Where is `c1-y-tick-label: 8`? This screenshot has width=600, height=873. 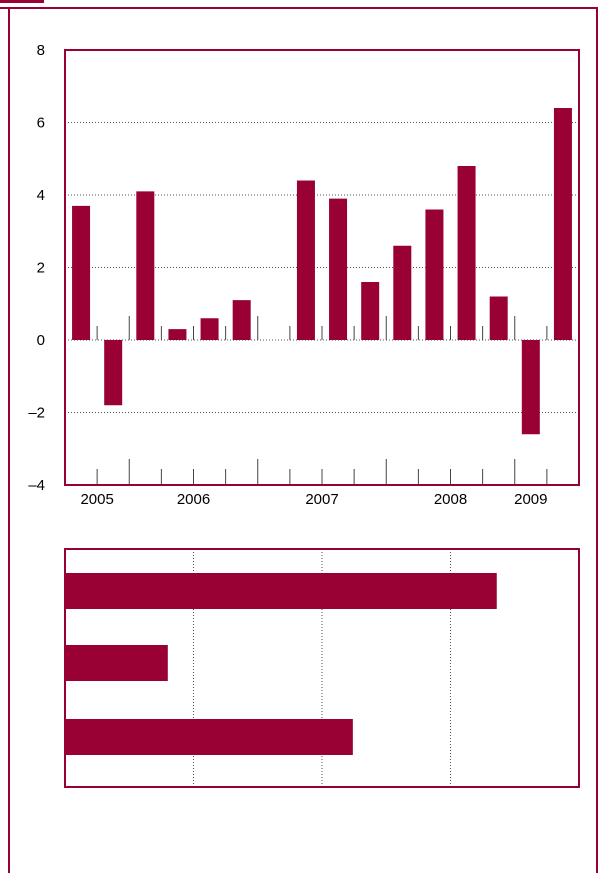 c1-y-tick-label: 8 is located at coordinates (41, 50).